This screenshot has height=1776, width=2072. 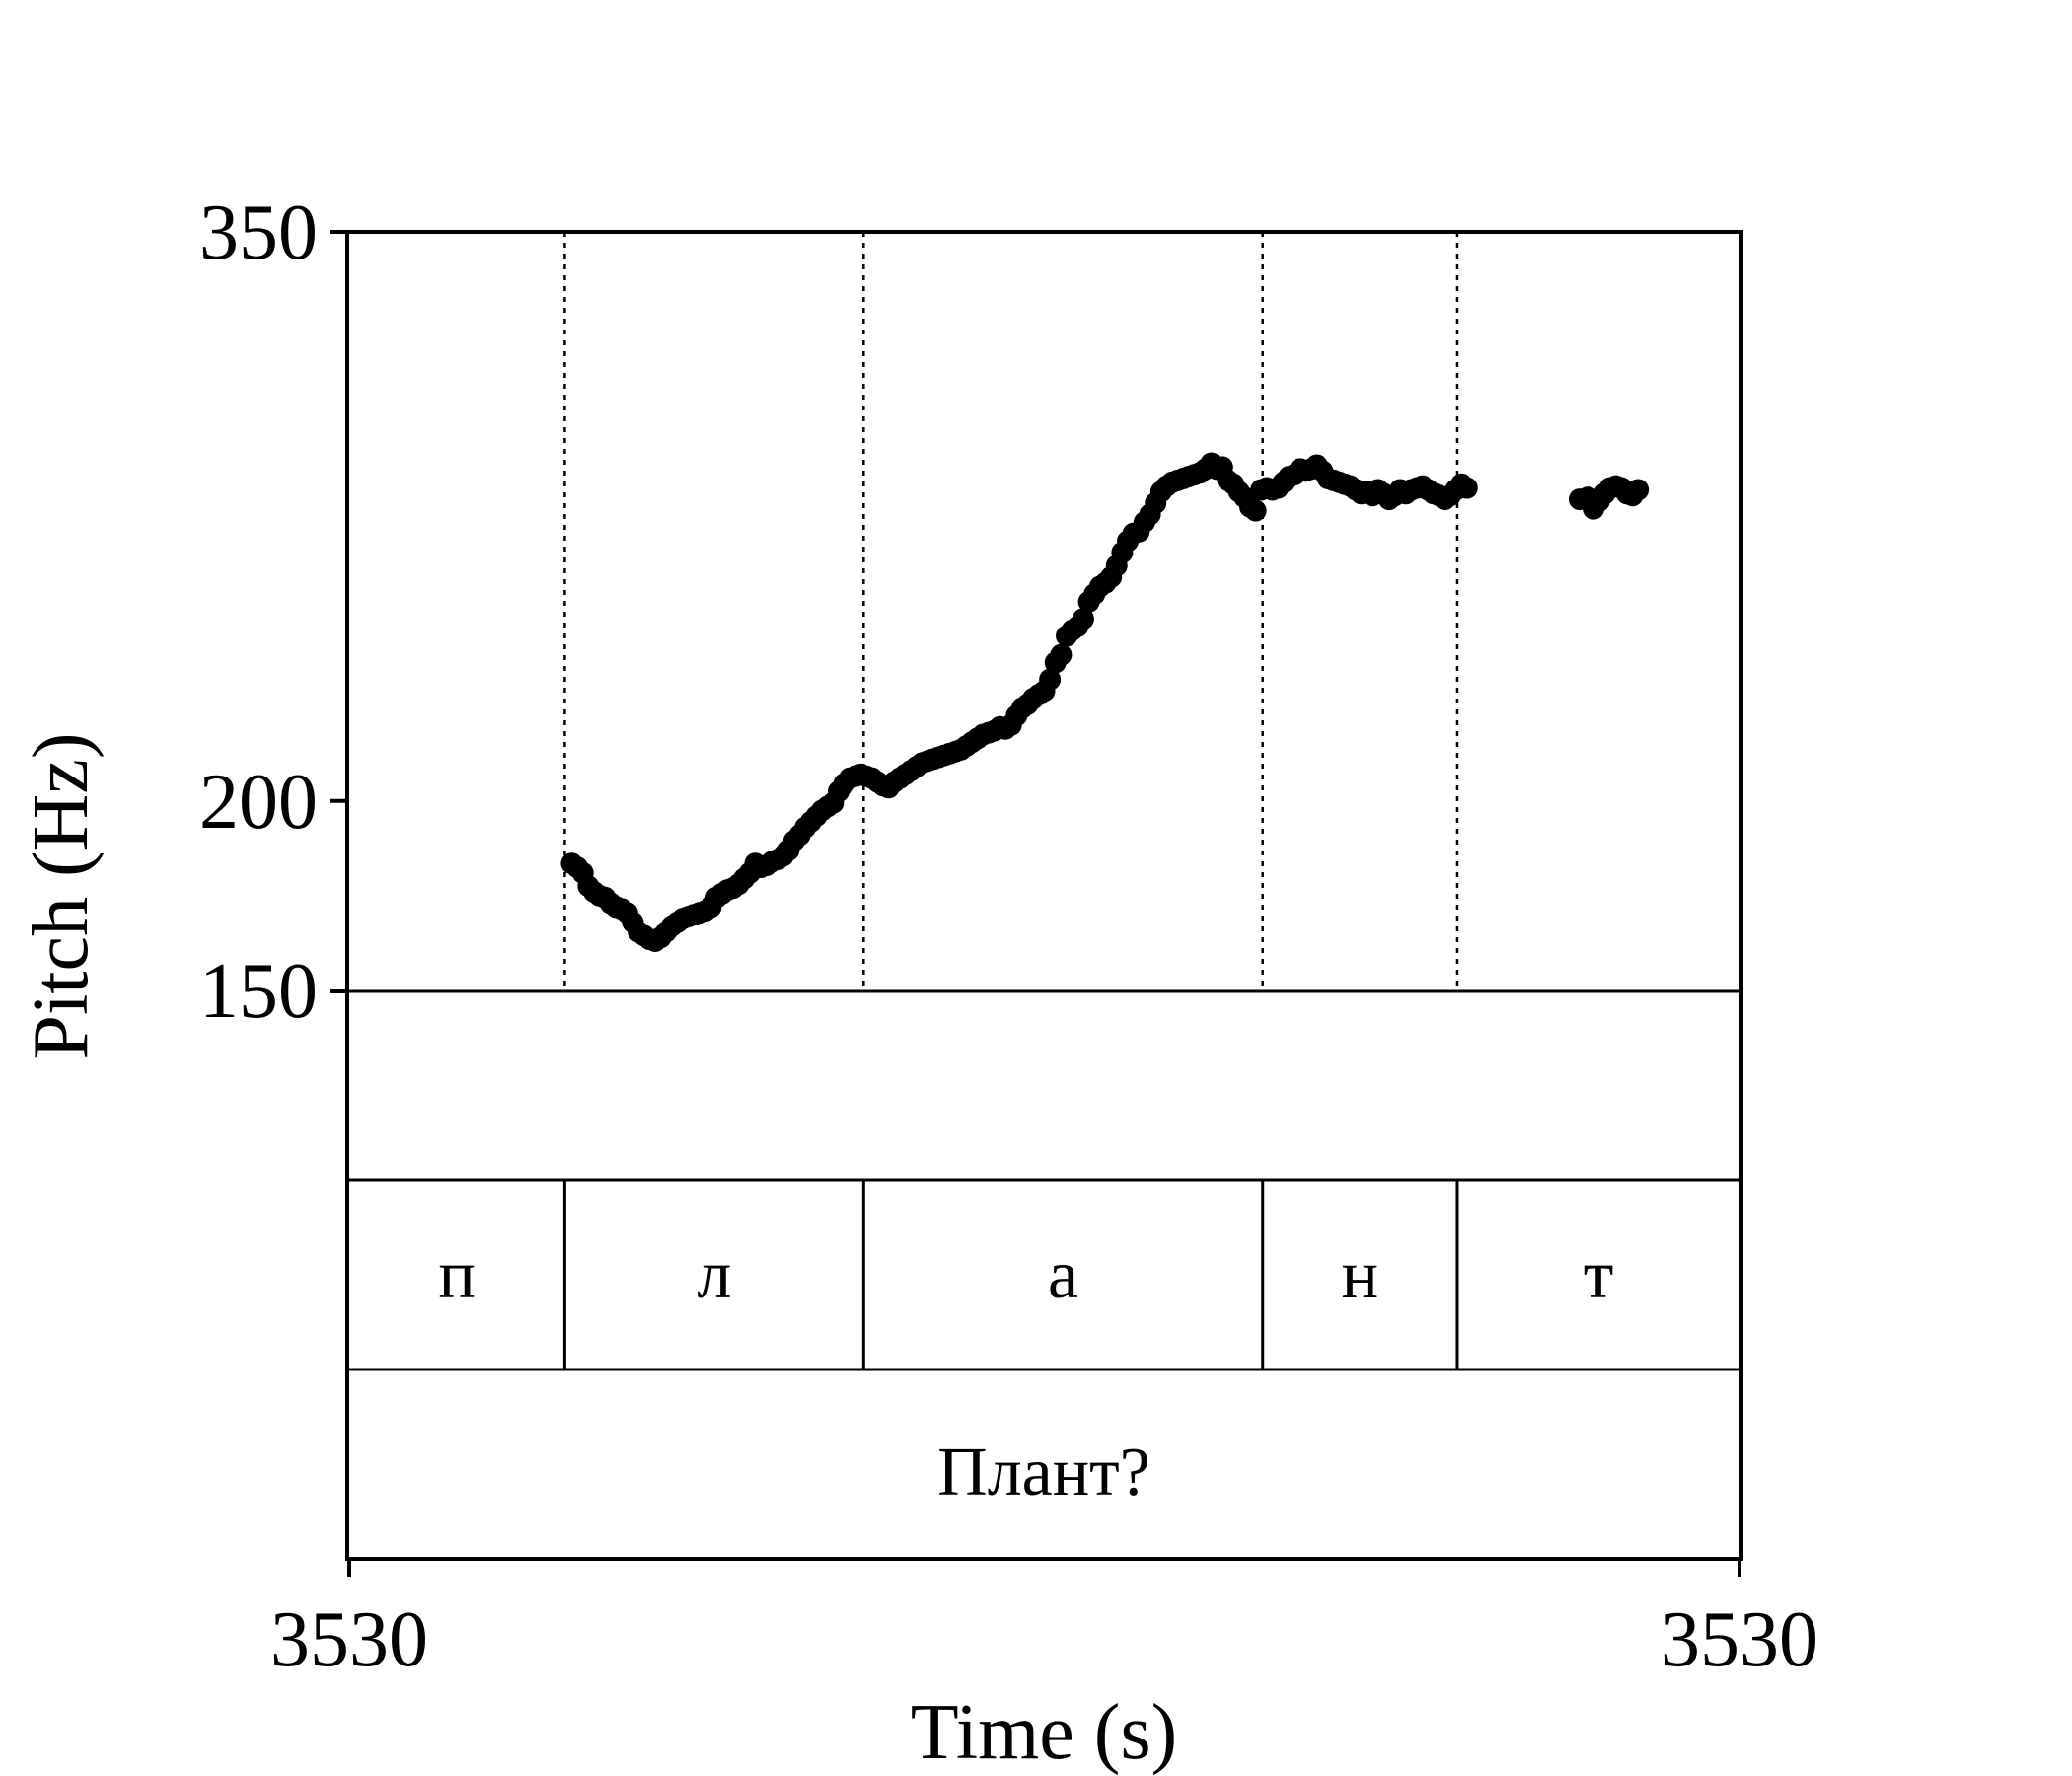 I want to click on y-tick-label-2: 350, so click(x=259, y=233).